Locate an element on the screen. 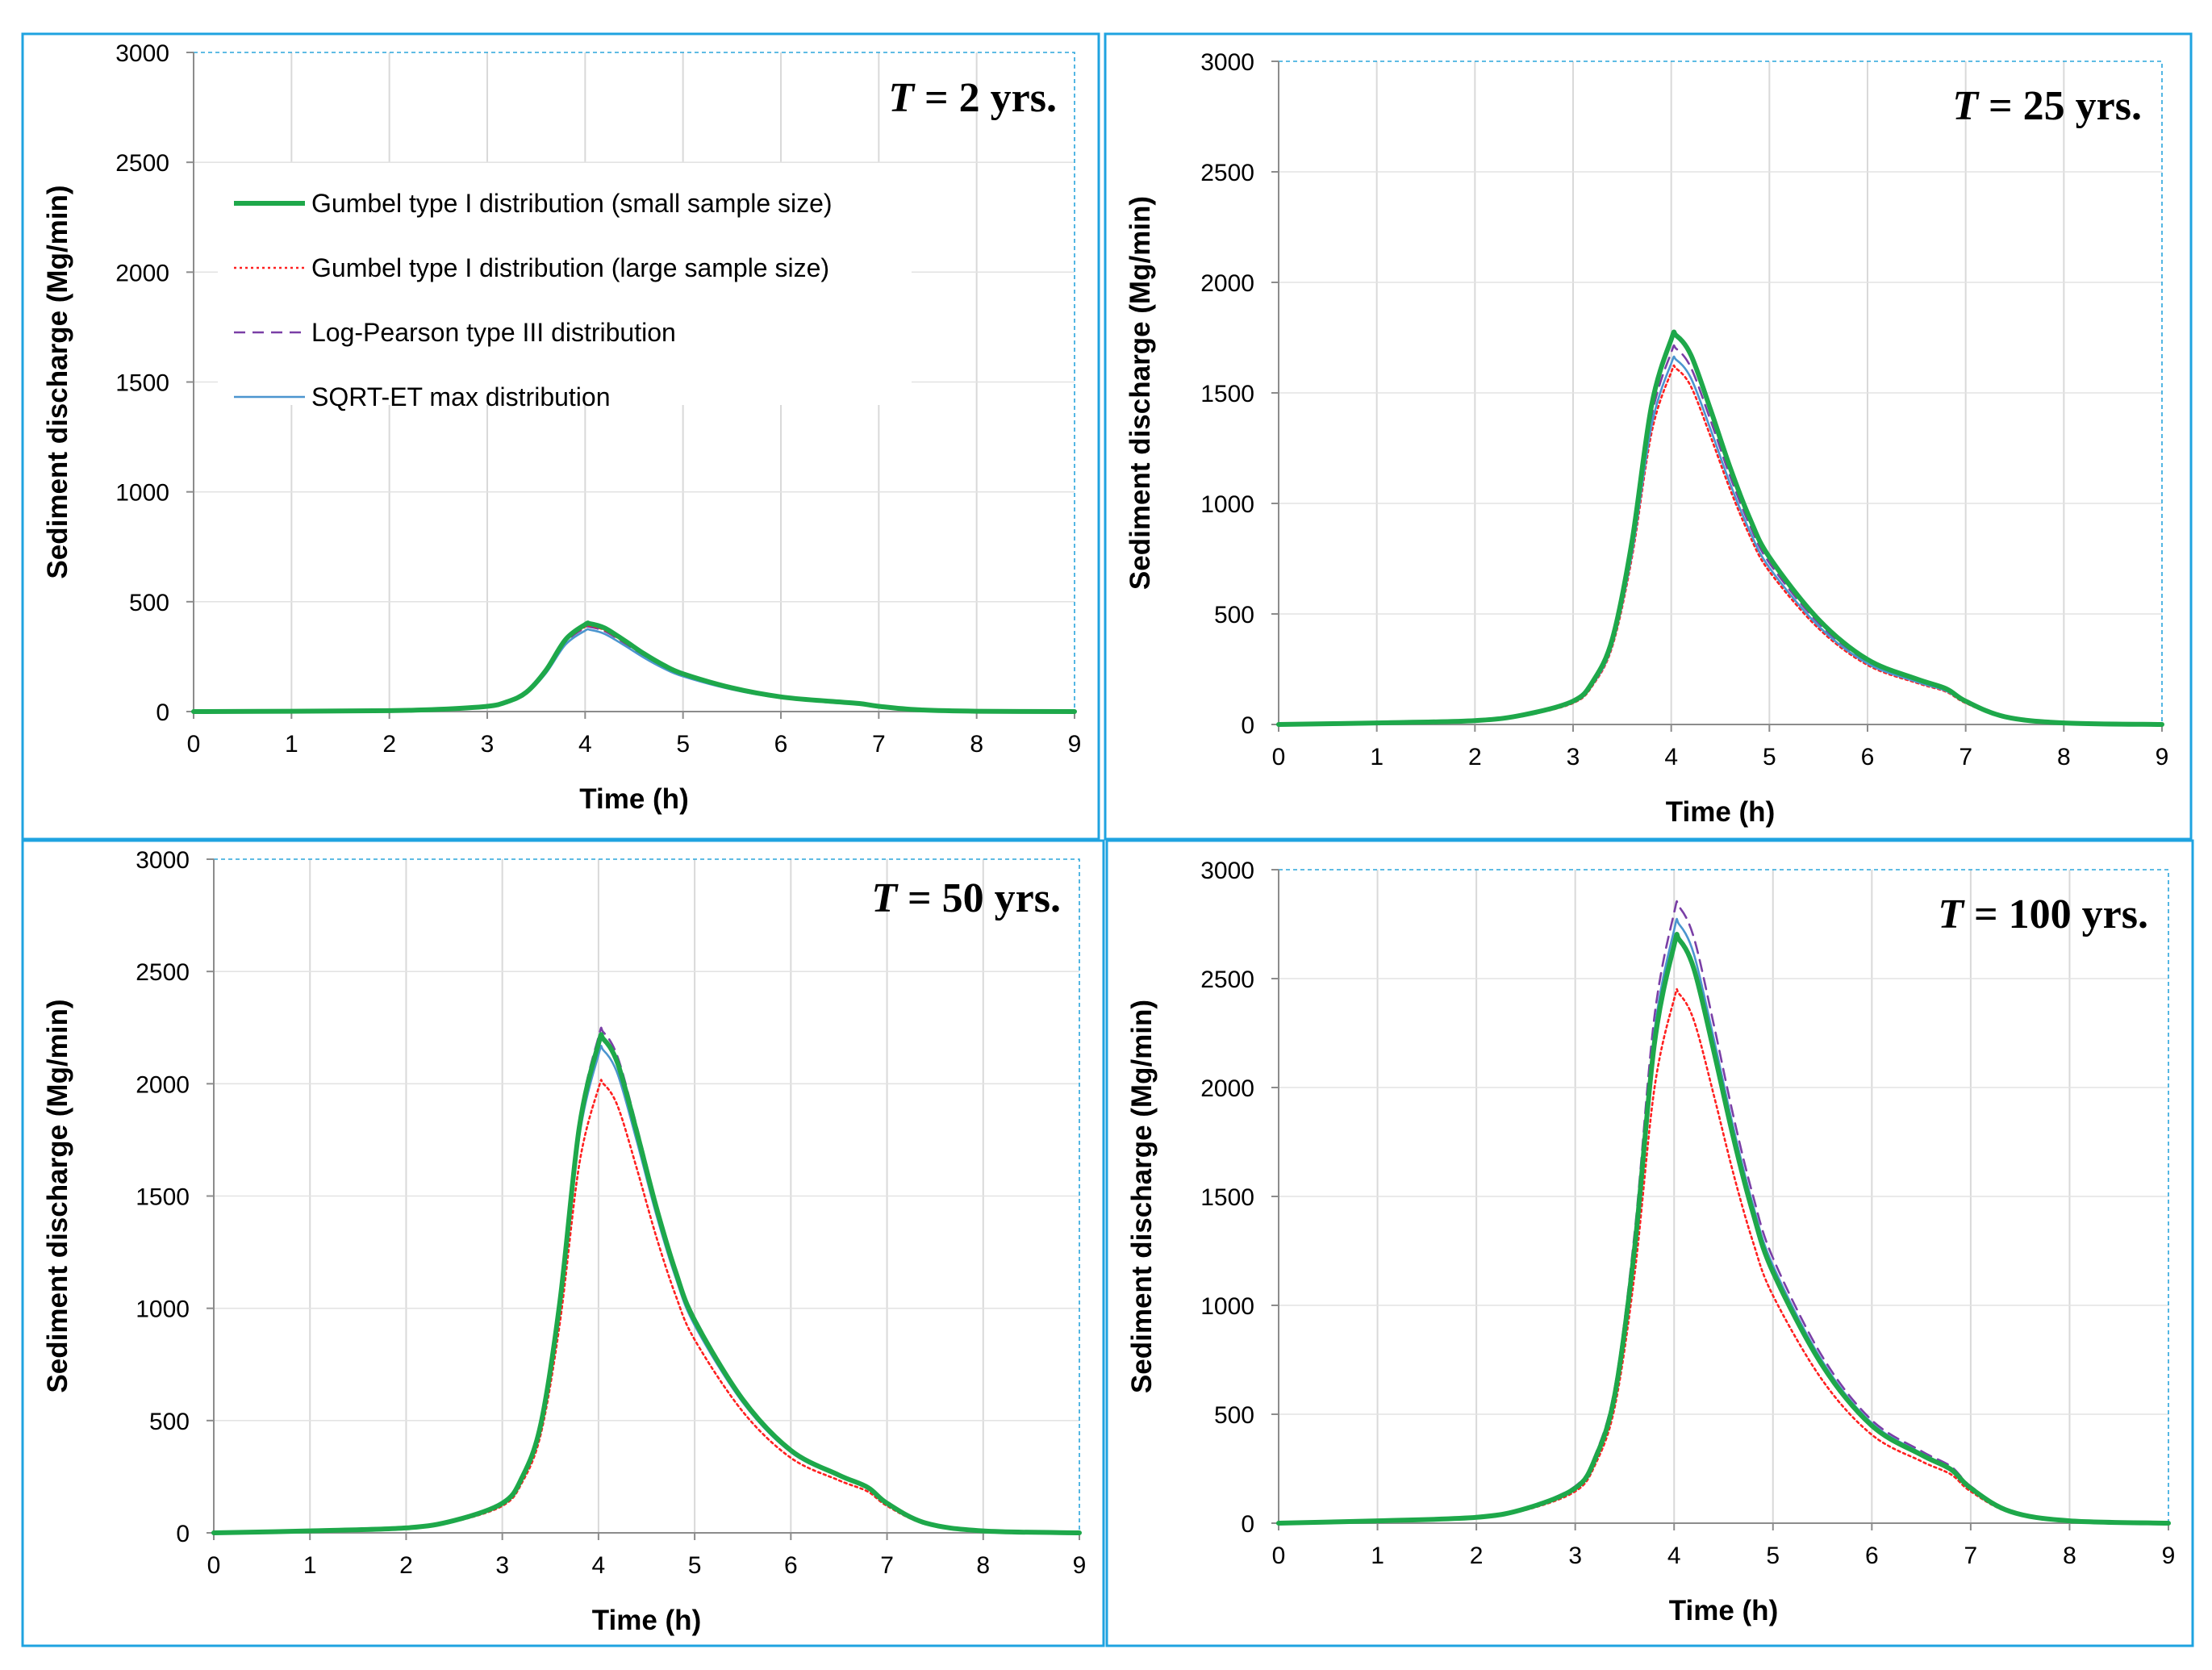 The width and height of the screenshot is (2212, 1670). legend-entry-4: SQRT-ET max distribution is located at coordinates (461, 396).